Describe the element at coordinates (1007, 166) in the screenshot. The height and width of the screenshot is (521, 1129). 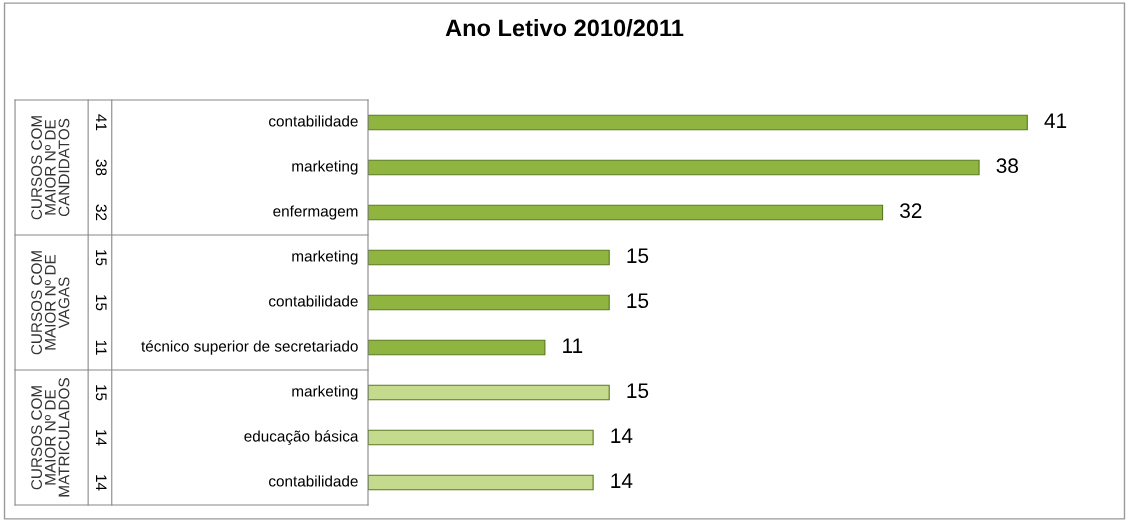
I see `text: 38` at that location.